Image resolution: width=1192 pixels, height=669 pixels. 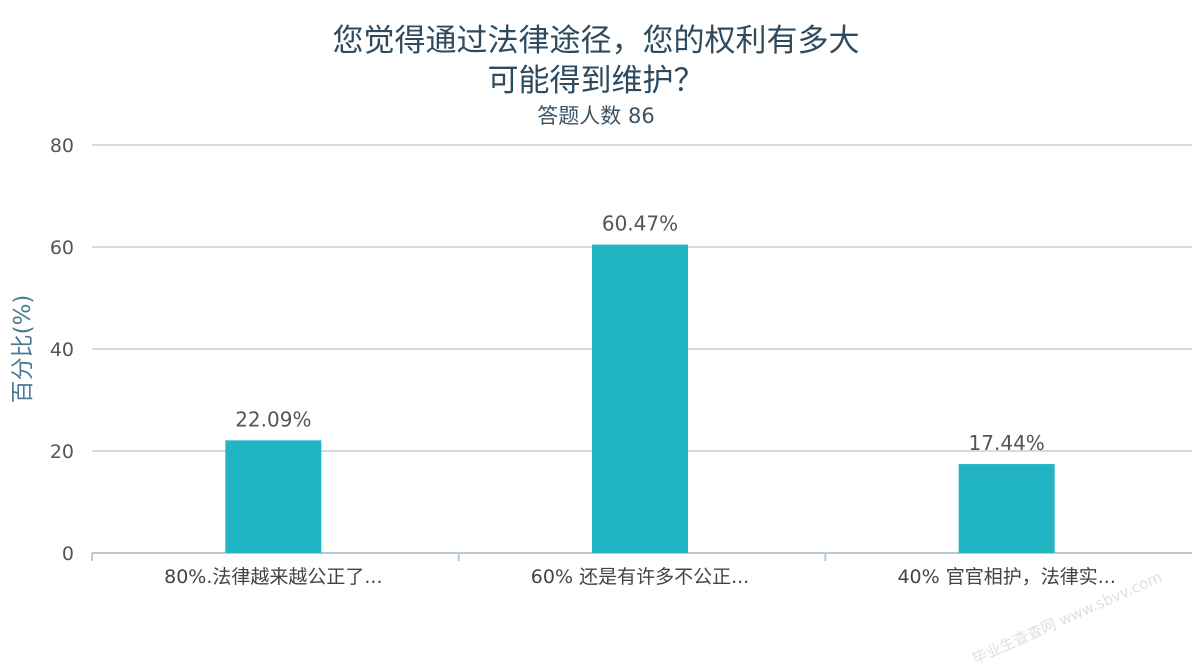 What do you see at coordinates (1007, 443) in the screenshot?
I see `bar-value-label: 17.44%` at bounding box center [1007, 443].